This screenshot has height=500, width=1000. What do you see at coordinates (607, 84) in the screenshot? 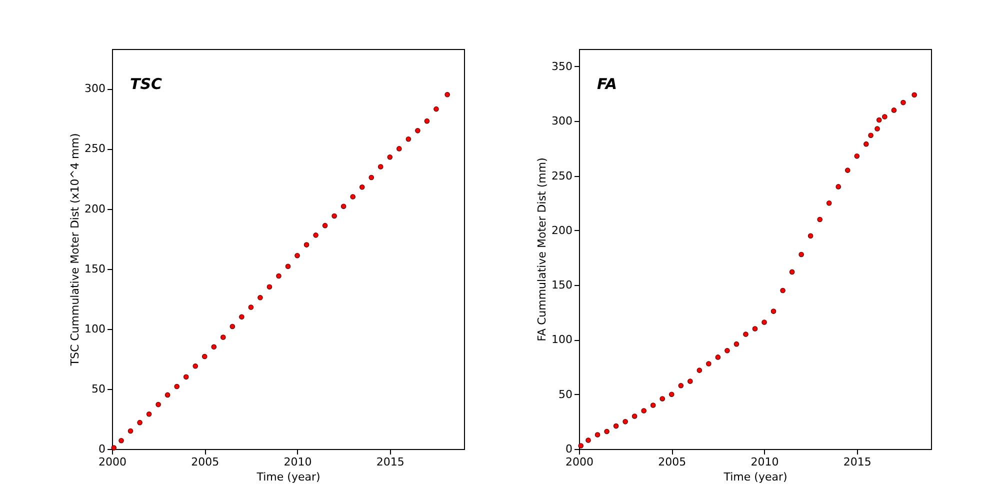
I see `annotation: FA` at bounding box center [607, 84].